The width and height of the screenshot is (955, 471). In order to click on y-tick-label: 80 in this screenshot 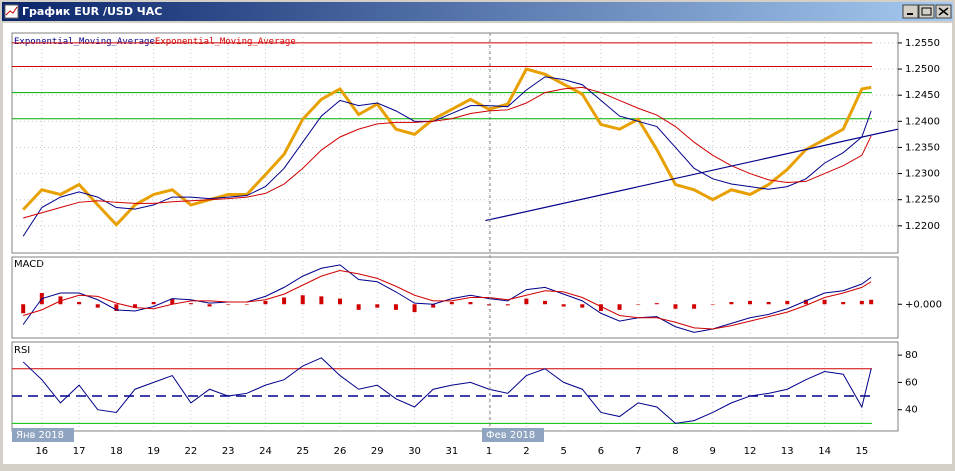, I will do `click(911, 355)`.